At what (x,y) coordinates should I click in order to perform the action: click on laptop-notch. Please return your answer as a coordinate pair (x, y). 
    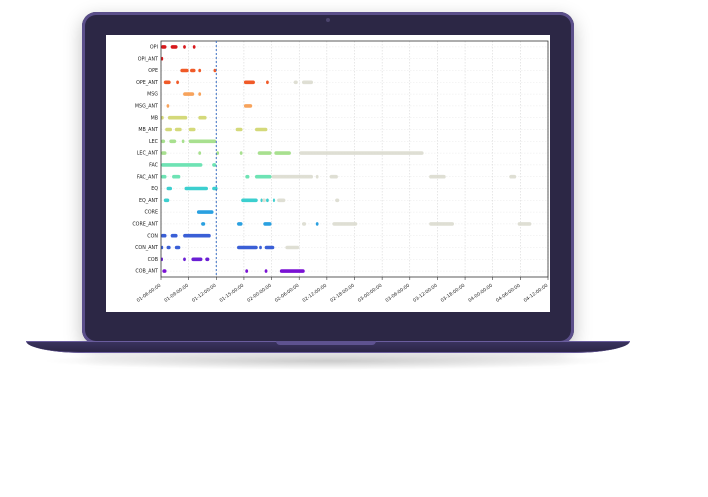
    Looking at the image, I should click on (326, 343).